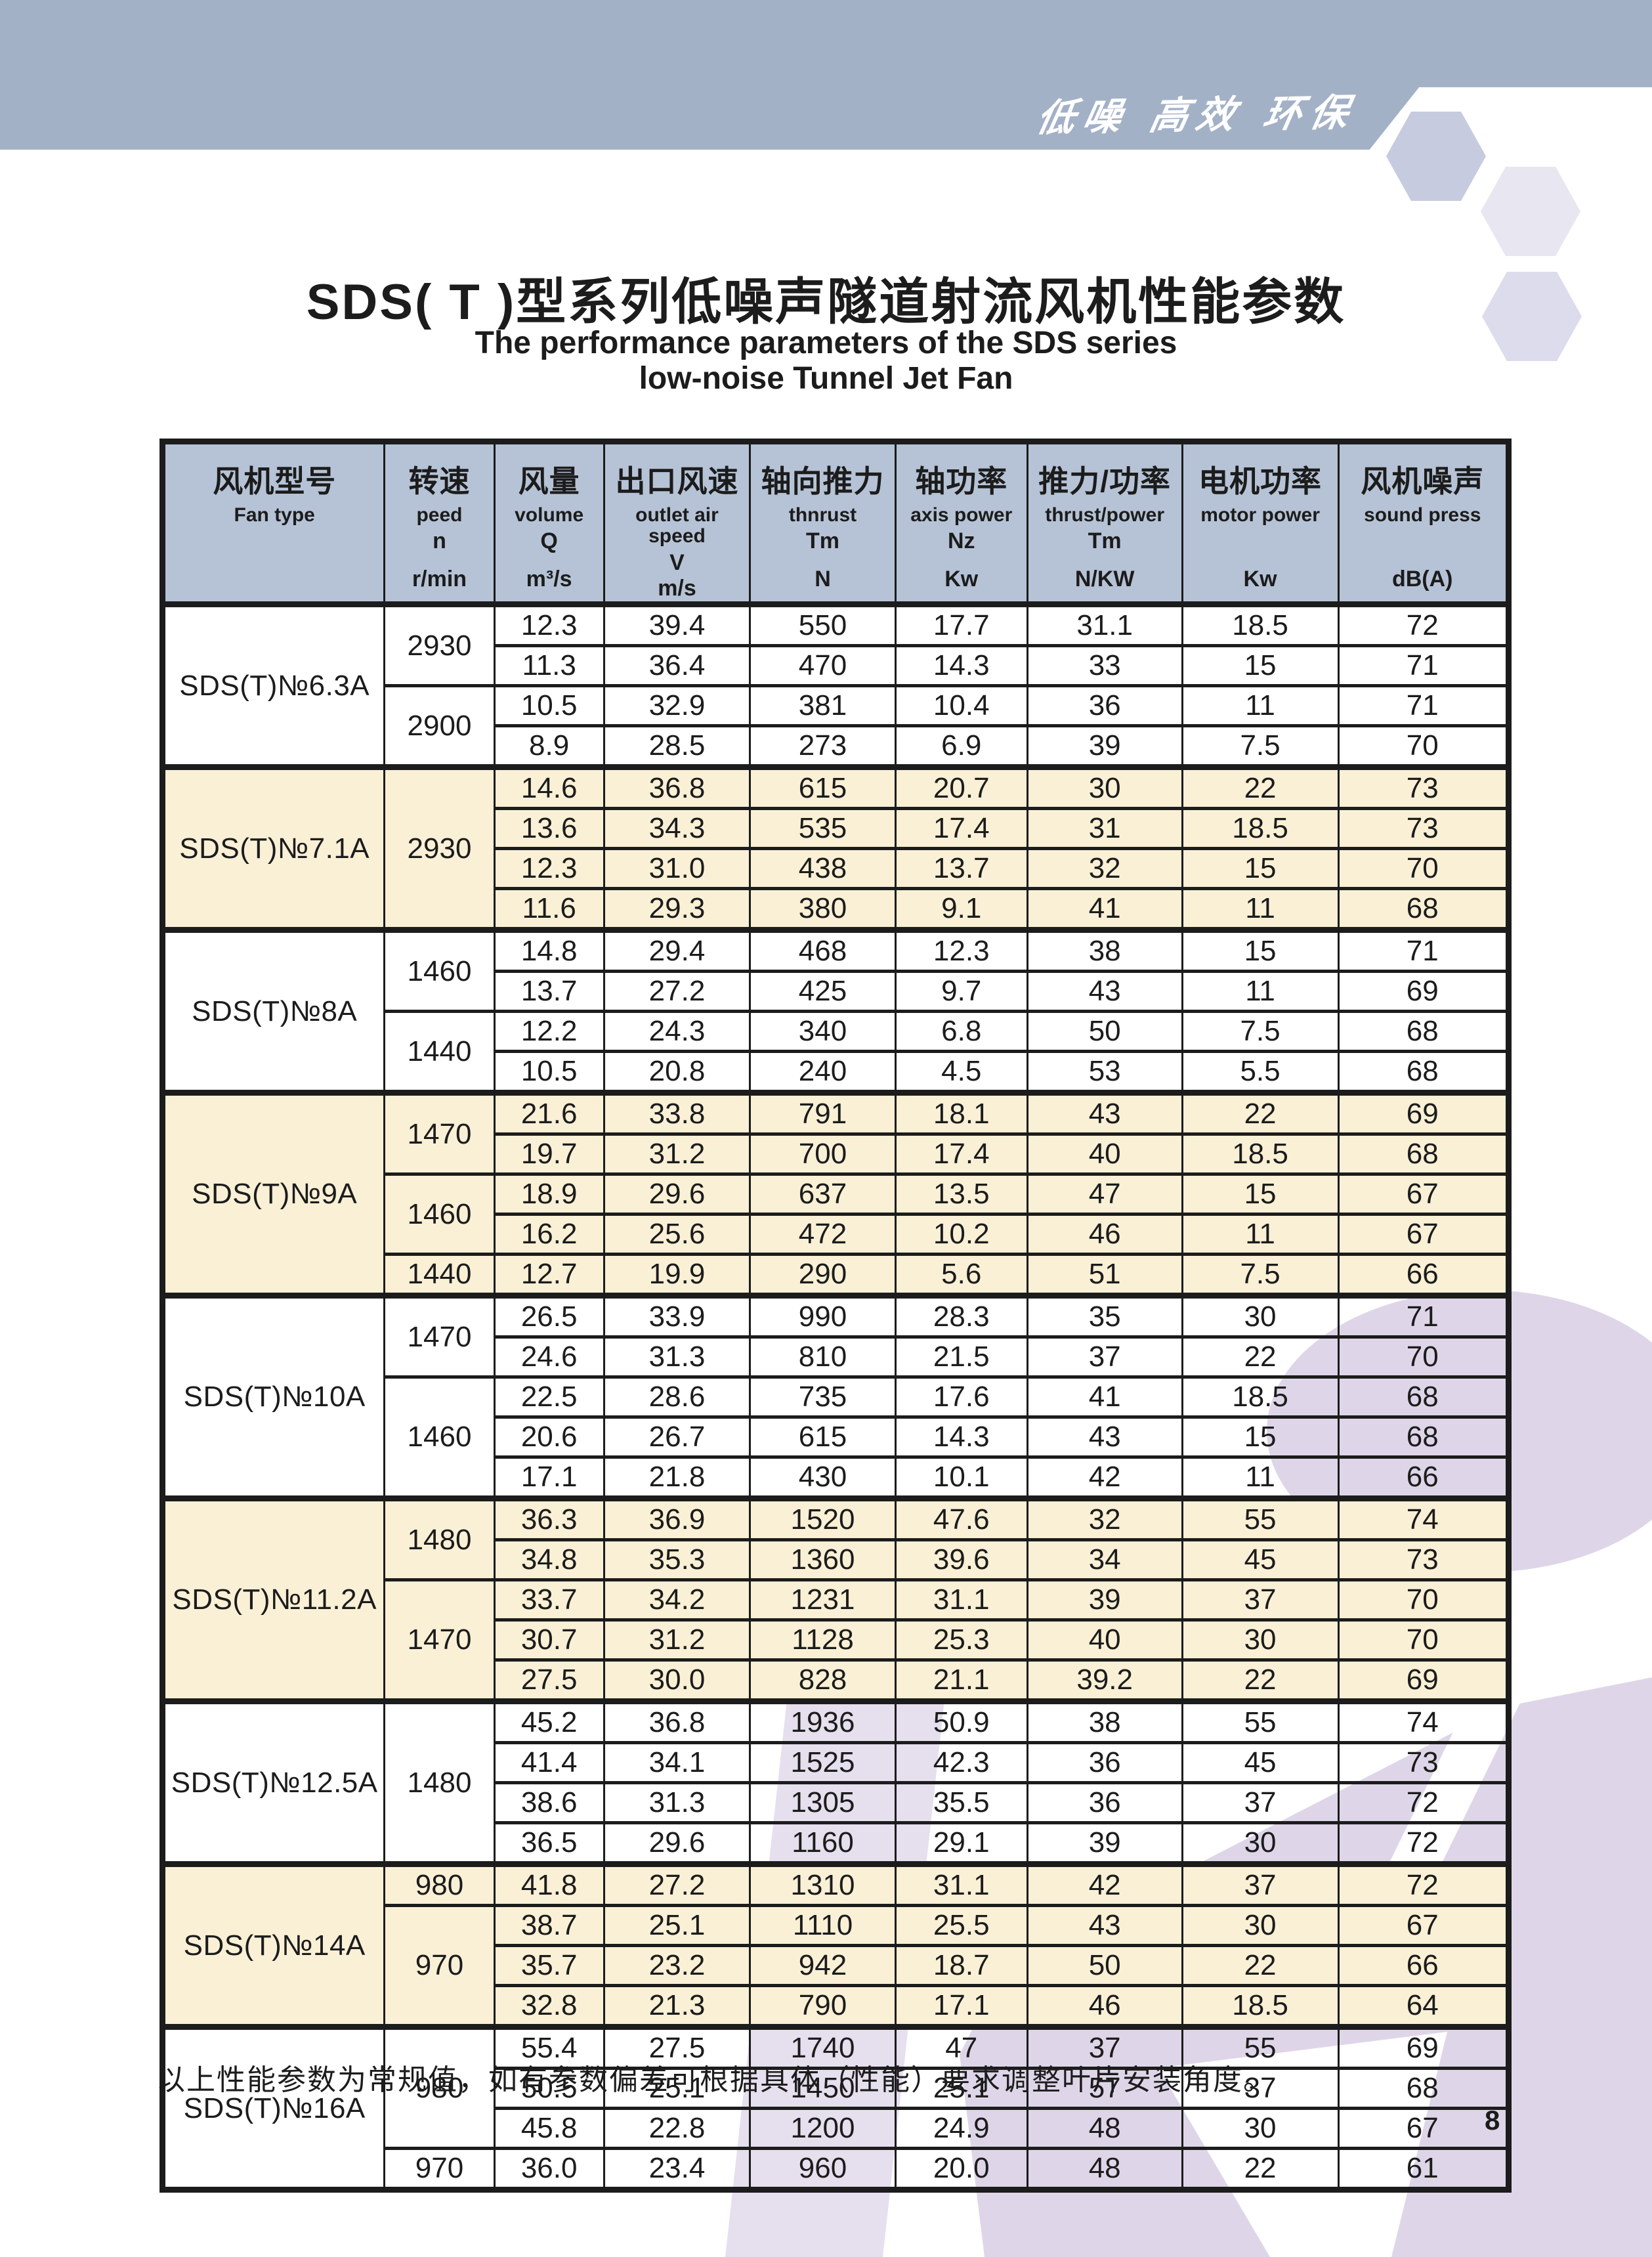  What do you see at coordinates (273, 1396) in the screenshot?
I see `fan-model-cell: SDS(T)№10A` at bounding box center [273, 1396].